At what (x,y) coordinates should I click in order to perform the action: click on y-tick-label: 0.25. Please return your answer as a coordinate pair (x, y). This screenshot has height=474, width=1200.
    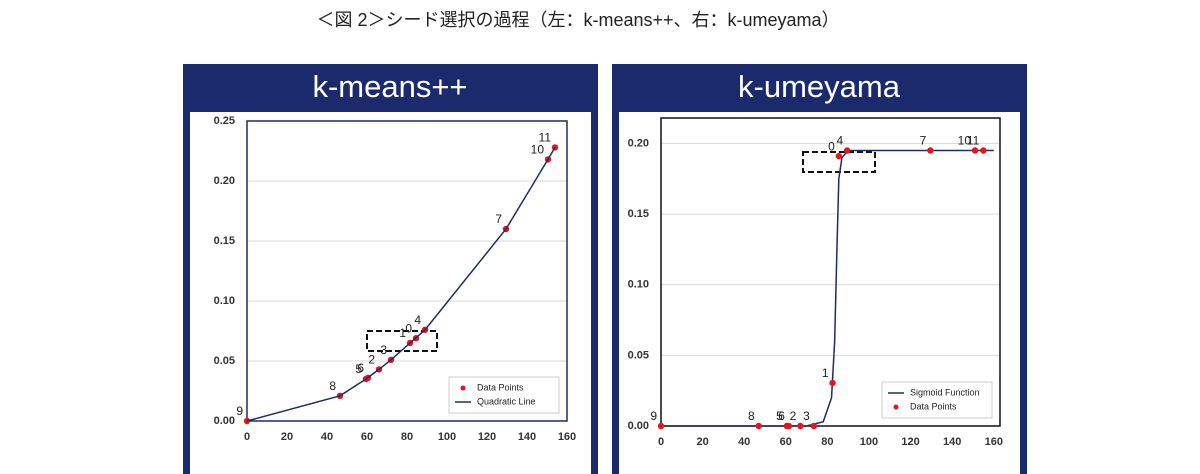
    Looking at the image, I should click on (224, 121).